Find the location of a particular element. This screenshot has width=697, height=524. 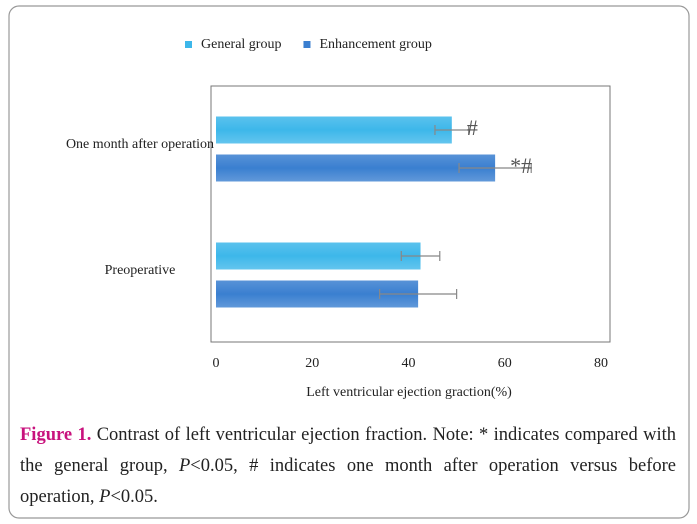

annotation: *# is located at coordinates (521, 165).